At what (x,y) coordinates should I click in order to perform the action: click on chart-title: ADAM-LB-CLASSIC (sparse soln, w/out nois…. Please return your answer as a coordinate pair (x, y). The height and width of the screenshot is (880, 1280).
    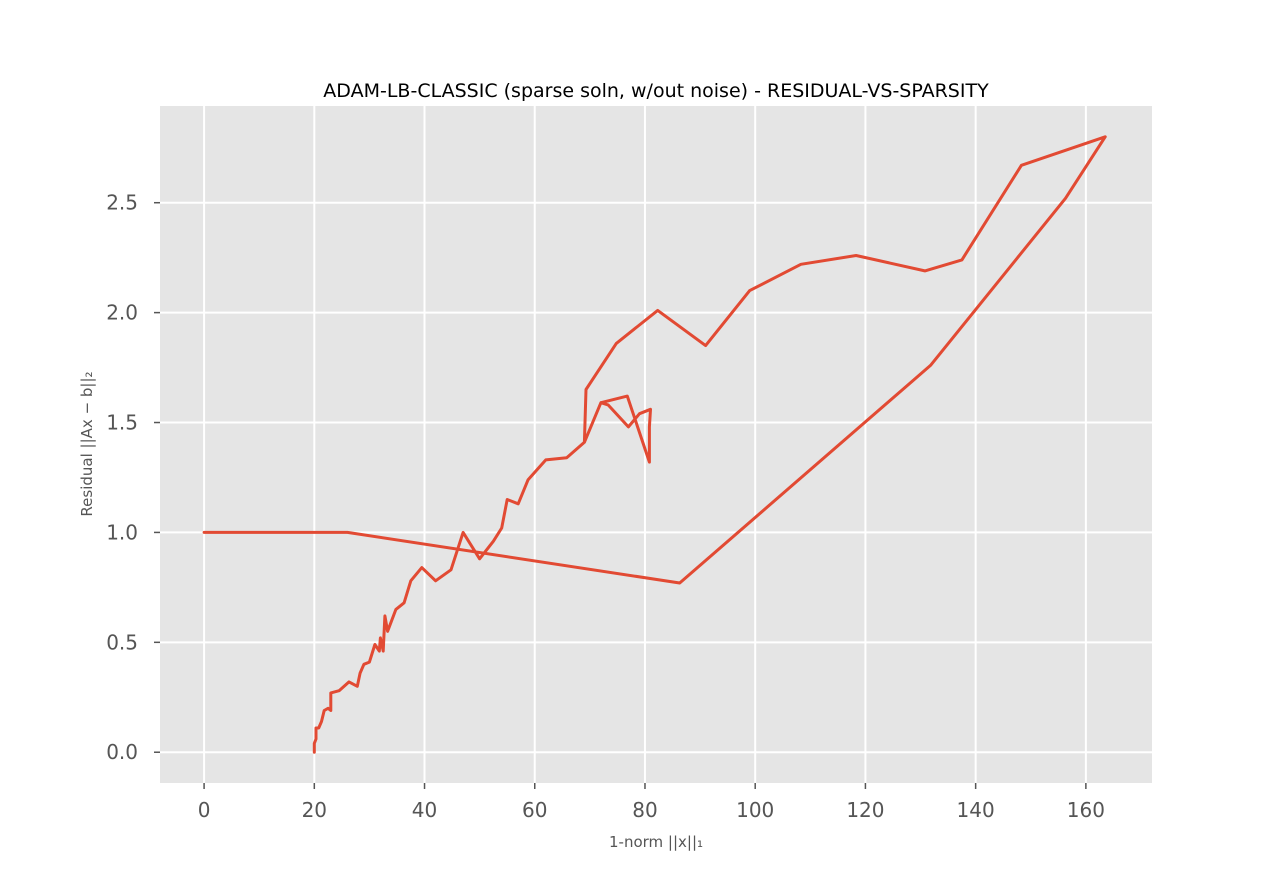
    Looking at the image, I should click on (656, 91).